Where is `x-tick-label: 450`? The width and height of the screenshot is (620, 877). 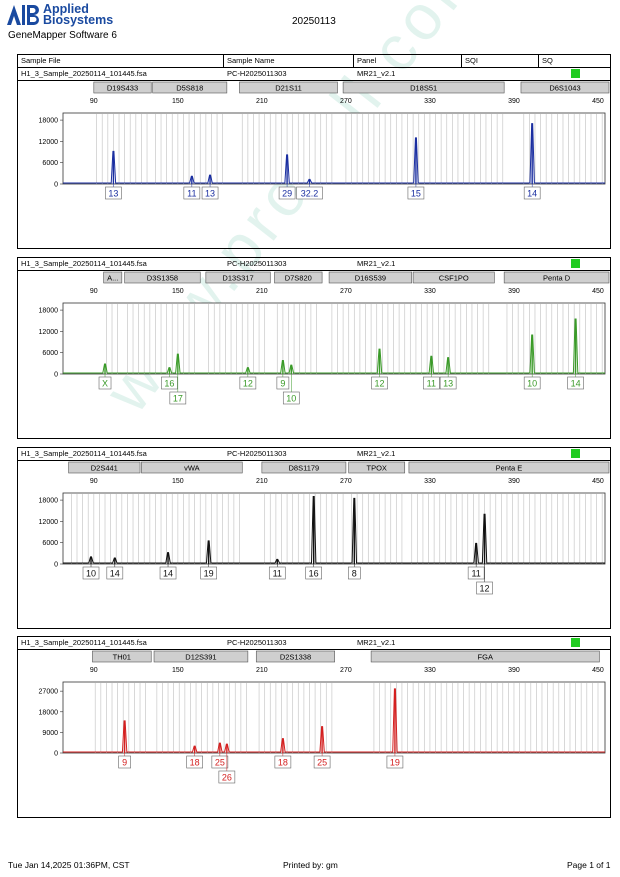 x-tick-label: 450 is located at coordinates (598, 101).